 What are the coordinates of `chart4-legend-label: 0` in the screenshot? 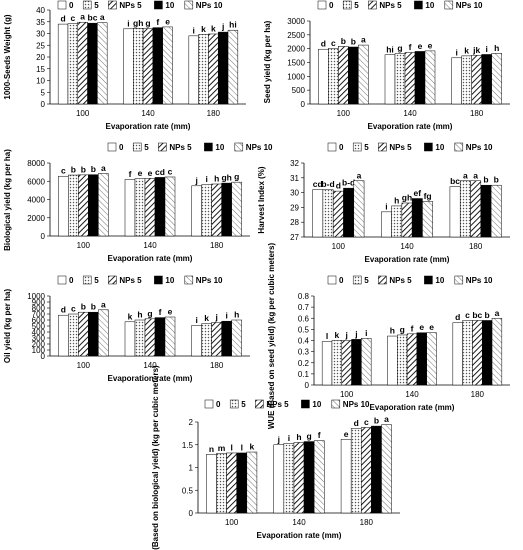 It's located at (341, 147).